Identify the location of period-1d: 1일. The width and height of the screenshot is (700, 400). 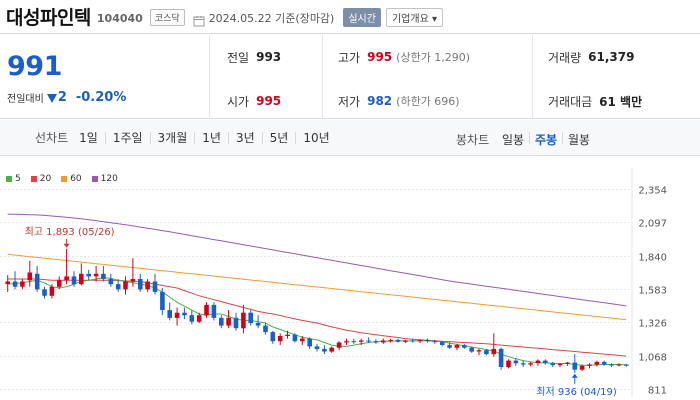
(88, 137).